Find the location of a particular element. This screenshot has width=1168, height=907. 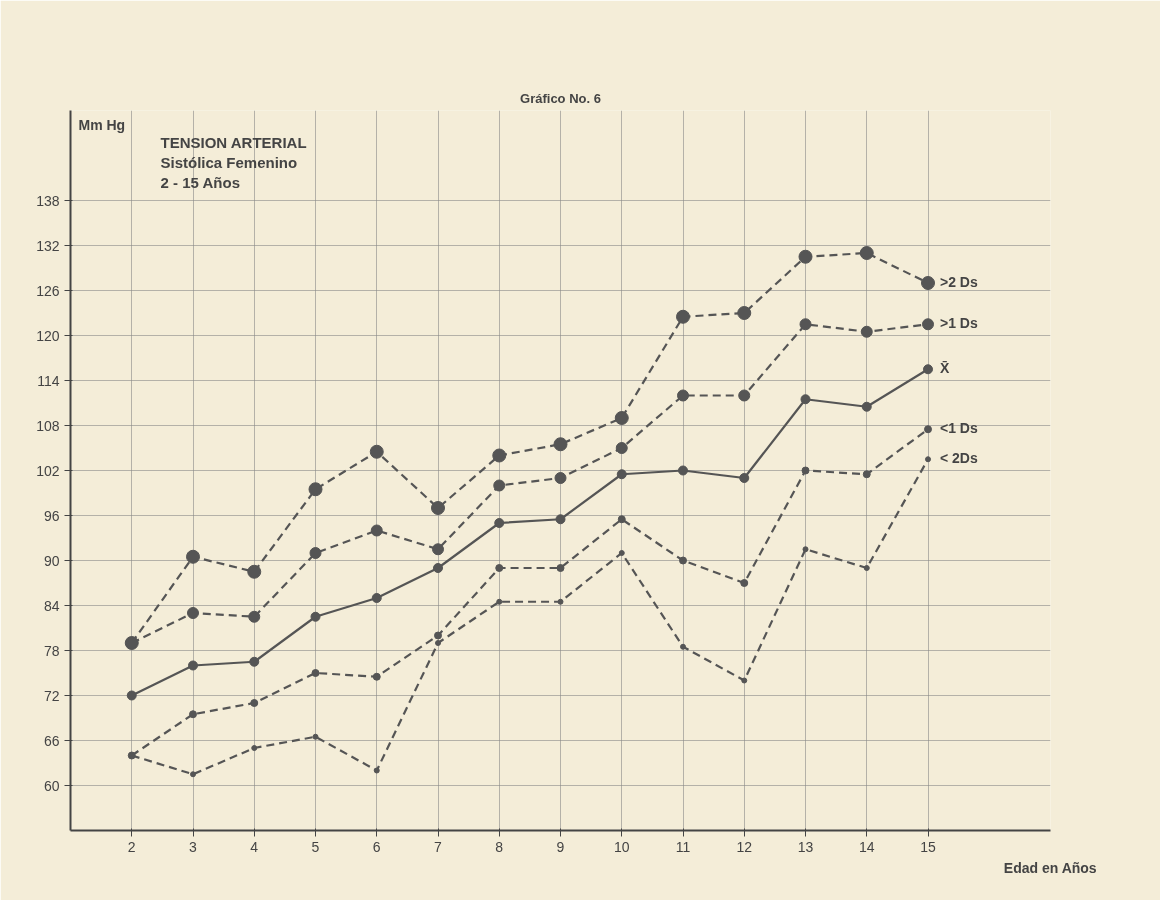

y-tick-label: 132 is located at coordinates (48, 245).